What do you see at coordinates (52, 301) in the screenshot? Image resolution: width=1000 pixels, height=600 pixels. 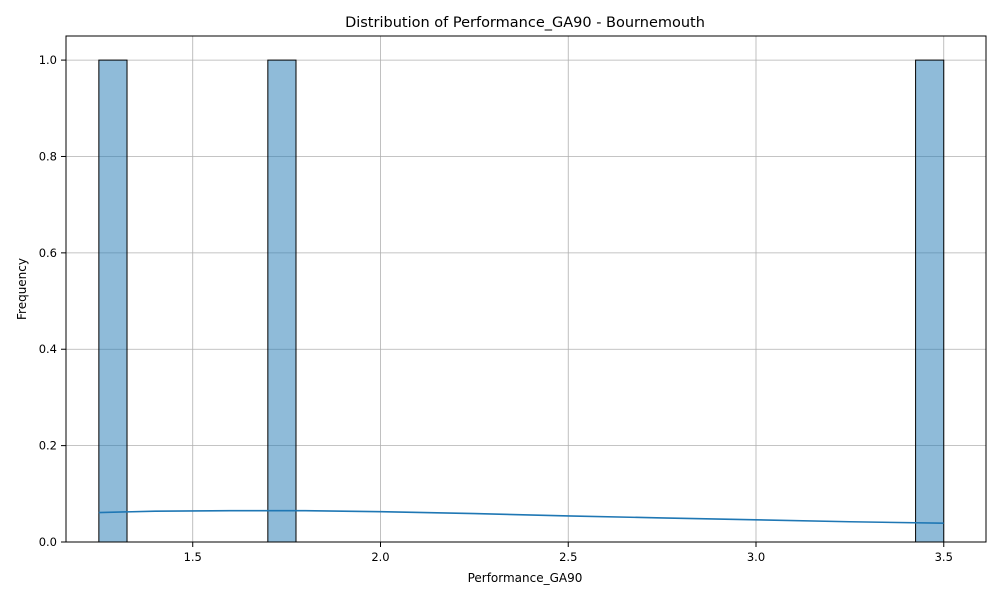 I see `y-axis-ticks: 0.0 0.2 0.4 0.6 0.8 1.0` at bounding box center [52, 301].